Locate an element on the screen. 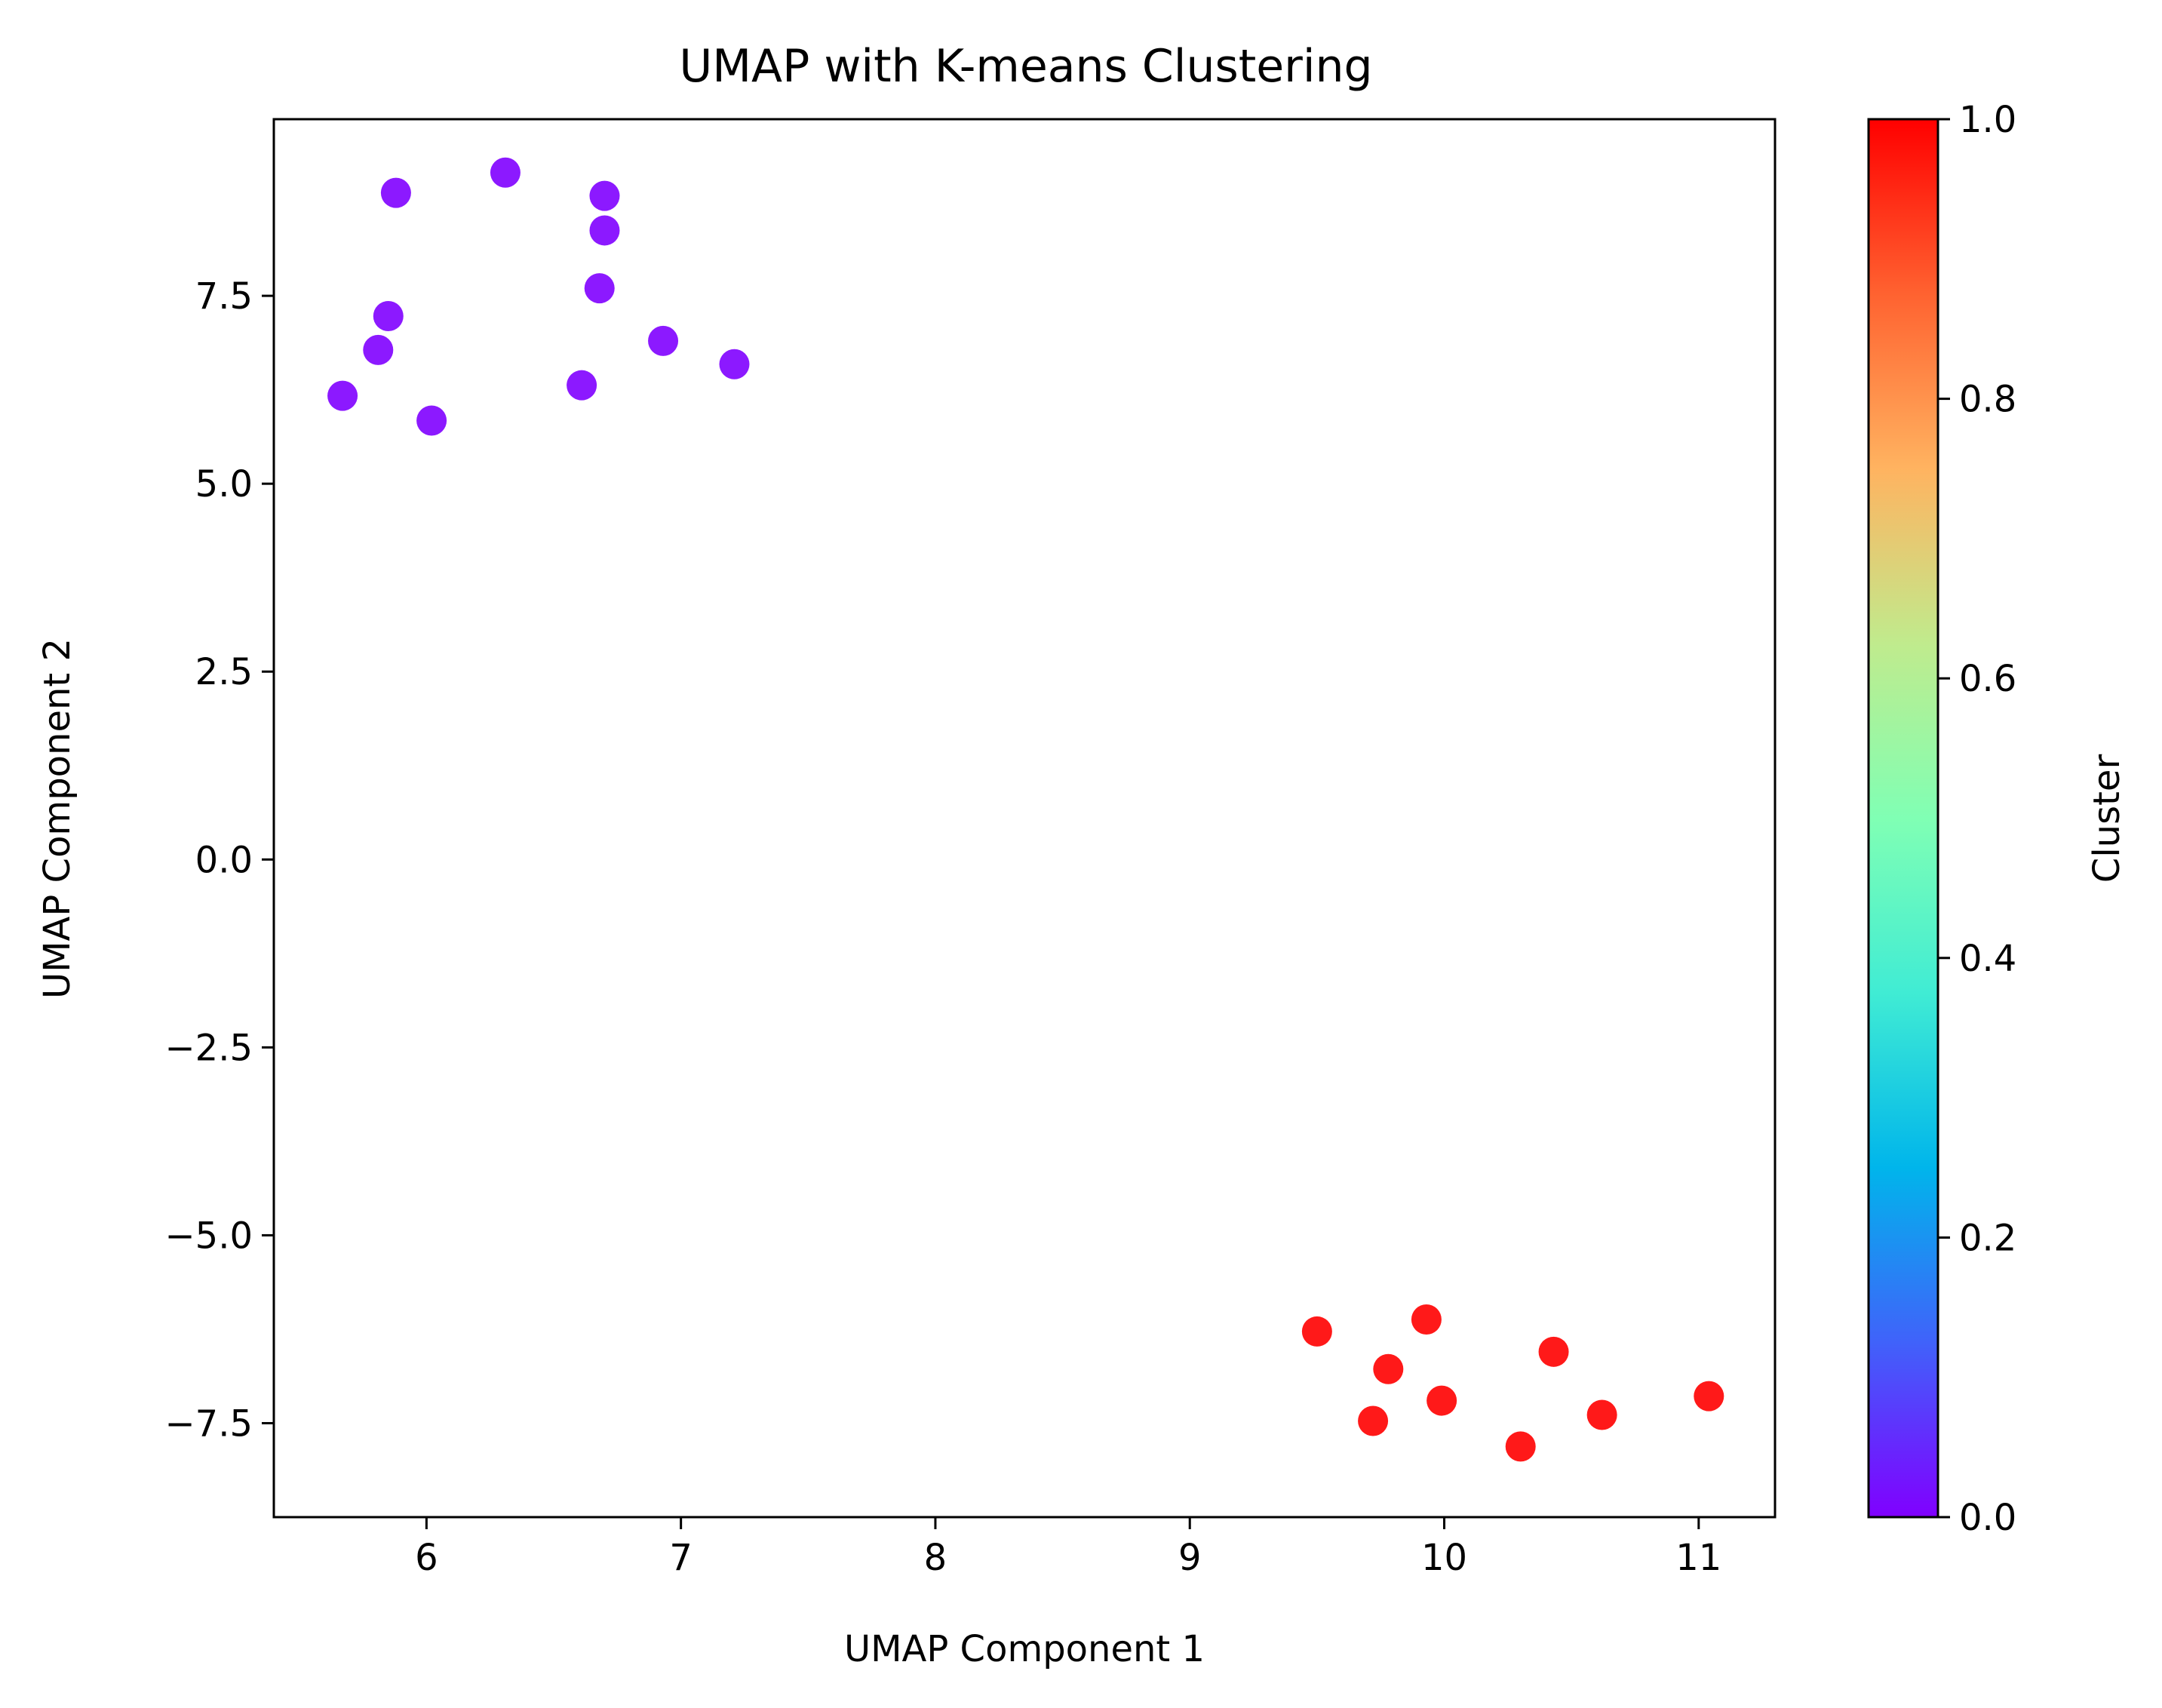 Image resolution: width=2162 pixels, height=1708 pixels. x-tick-label: 7 is located at coordinates (681, 1558).